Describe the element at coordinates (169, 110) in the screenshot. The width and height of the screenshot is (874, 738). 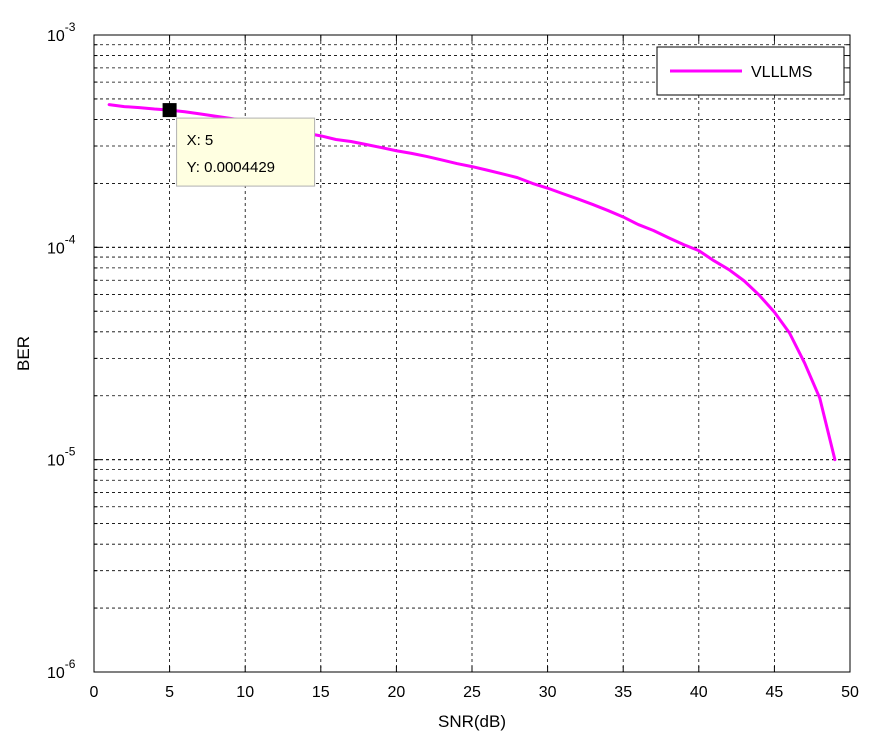
I see `data-tip-marker` at that location.